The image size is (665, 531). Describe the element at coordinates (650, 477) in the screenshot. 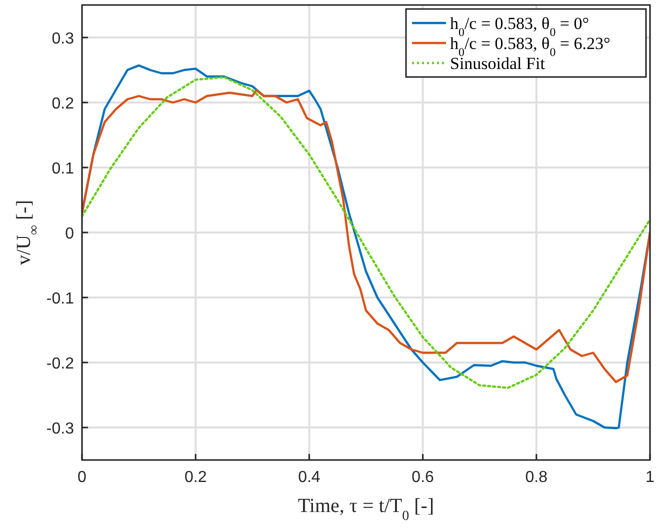

I see `x-tick-label: 1` at that location.